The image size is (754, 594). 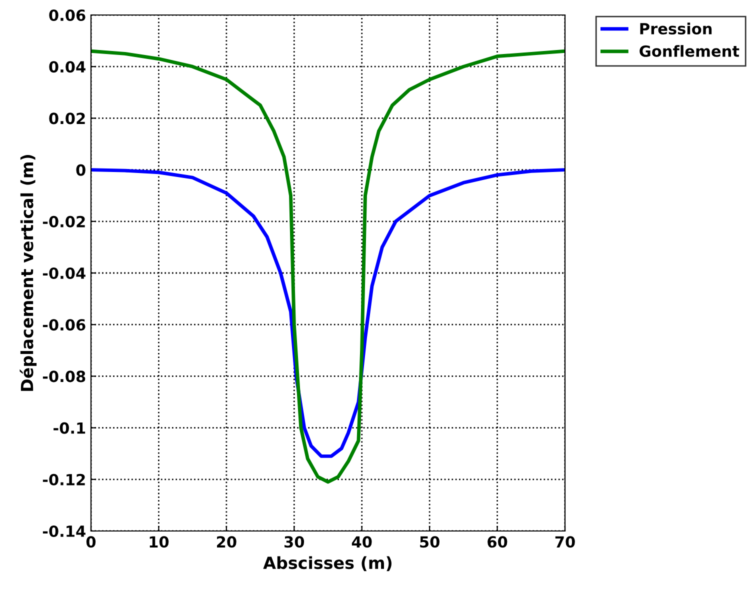 What do you see at coordinates (67, 118) in the screenshot?
I see `y-tick-label: 0.02` at bounding box center [67, 118].